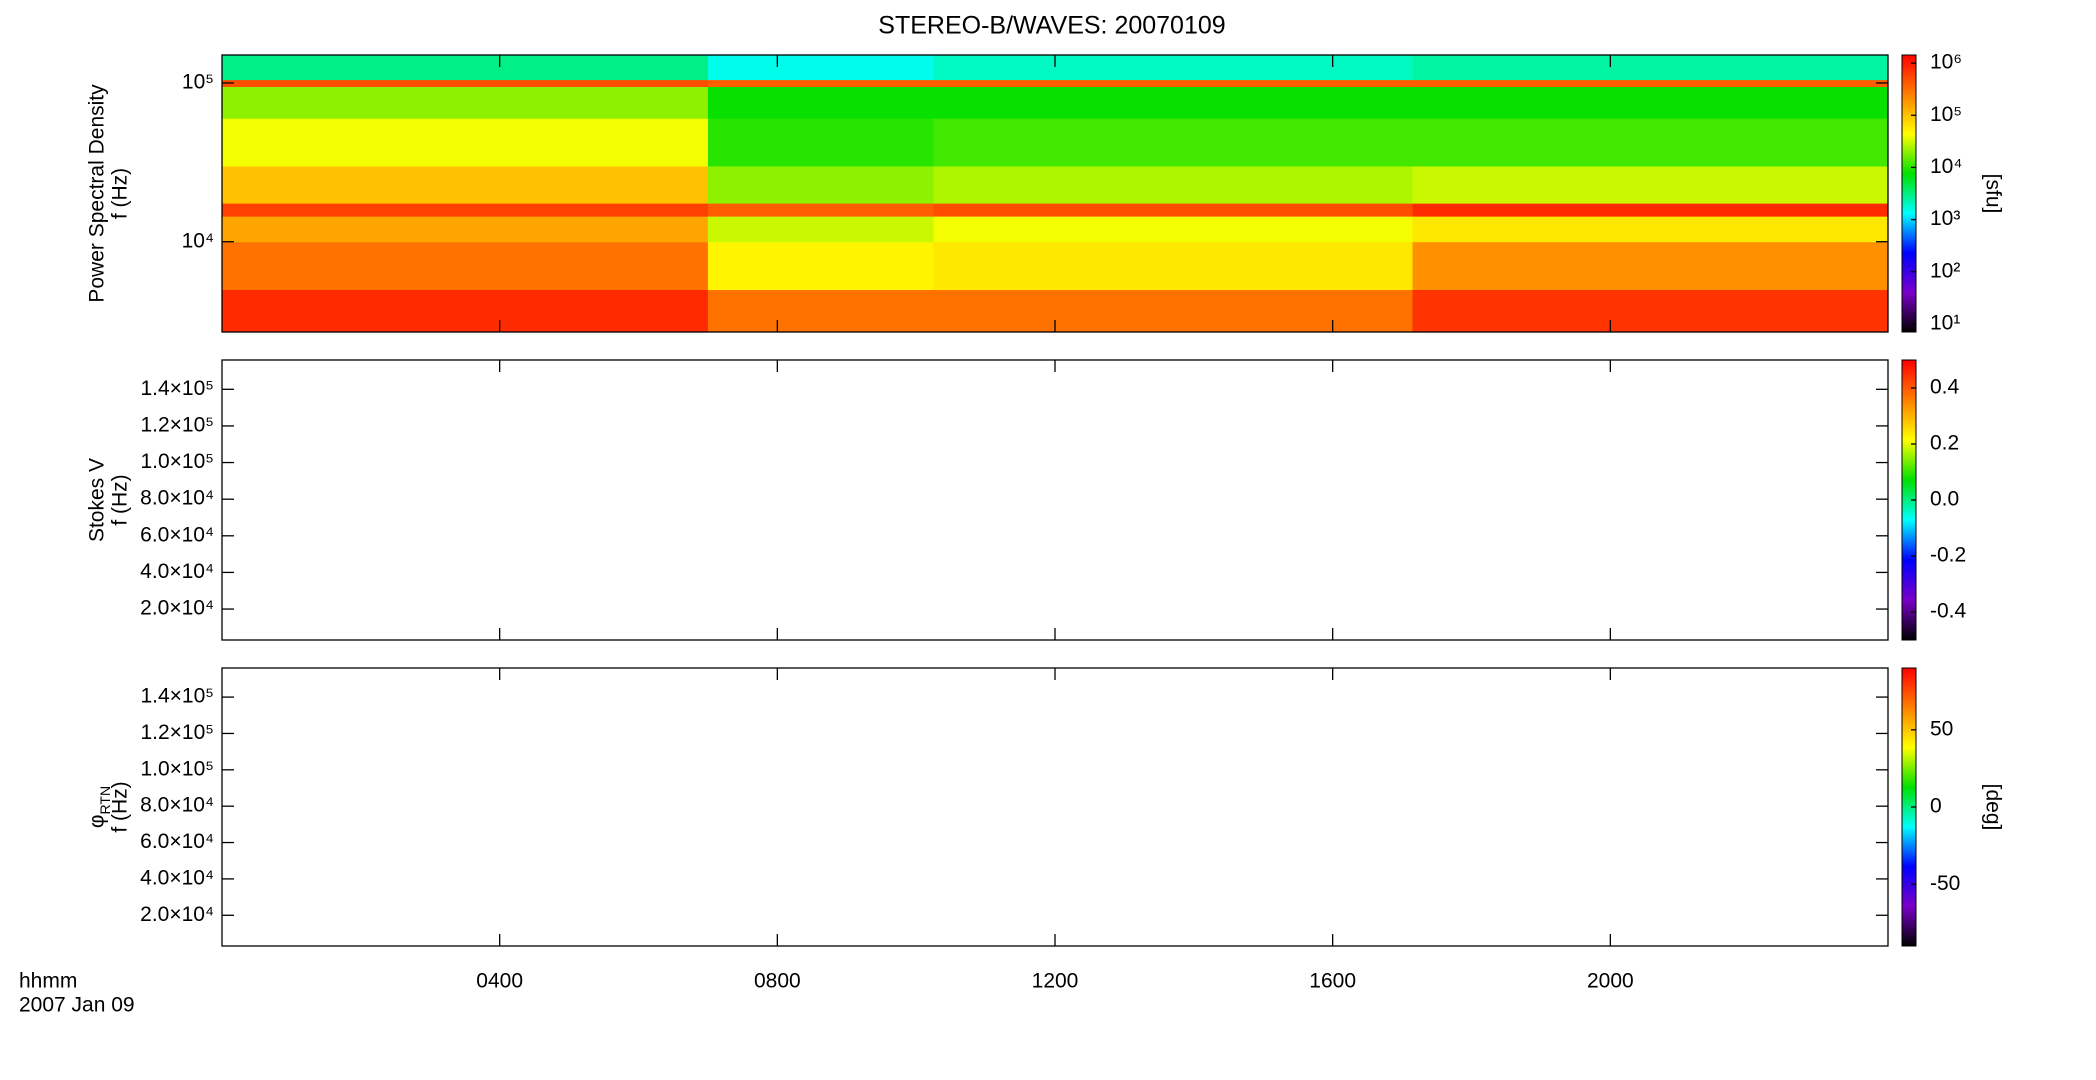  What do you see at coordinates (1944, 443) in the screenshot?
I see `colorbar-tick-label: 0.2` at bounding box center [1944, 443].